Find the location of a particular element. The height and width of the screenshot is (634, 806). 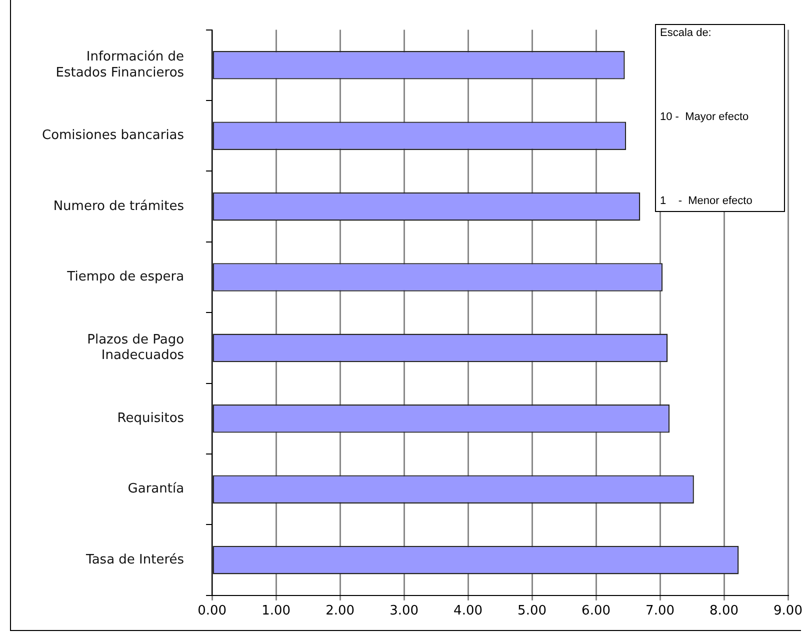

annotation: Escala de: is located at coordinates (686, 33).